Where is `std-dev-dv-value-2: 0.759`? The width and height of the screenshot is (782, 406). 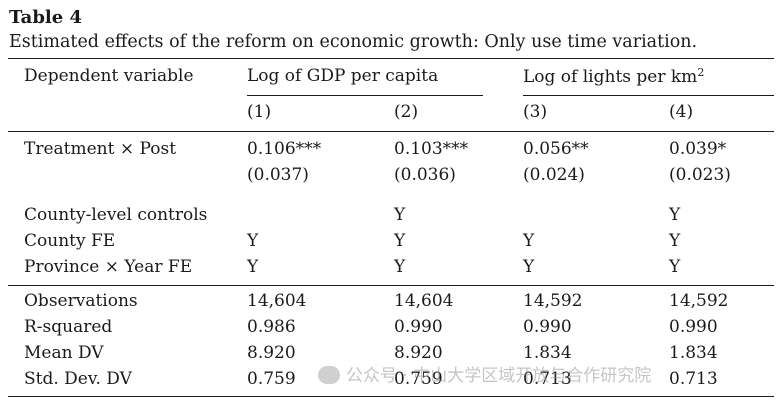 std-dev-dv-value-2: 0.759 is located at coordinates (418, 379).